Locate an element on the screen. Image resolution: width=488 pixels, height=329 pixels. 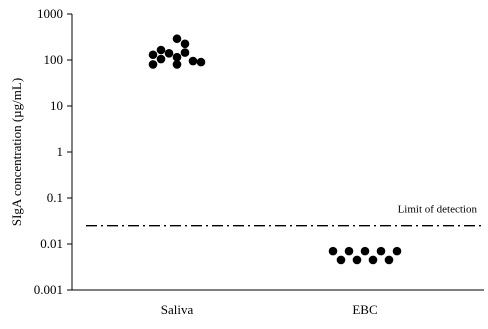
y-tick-label: 0.01 is located at coordinates (51, 243).